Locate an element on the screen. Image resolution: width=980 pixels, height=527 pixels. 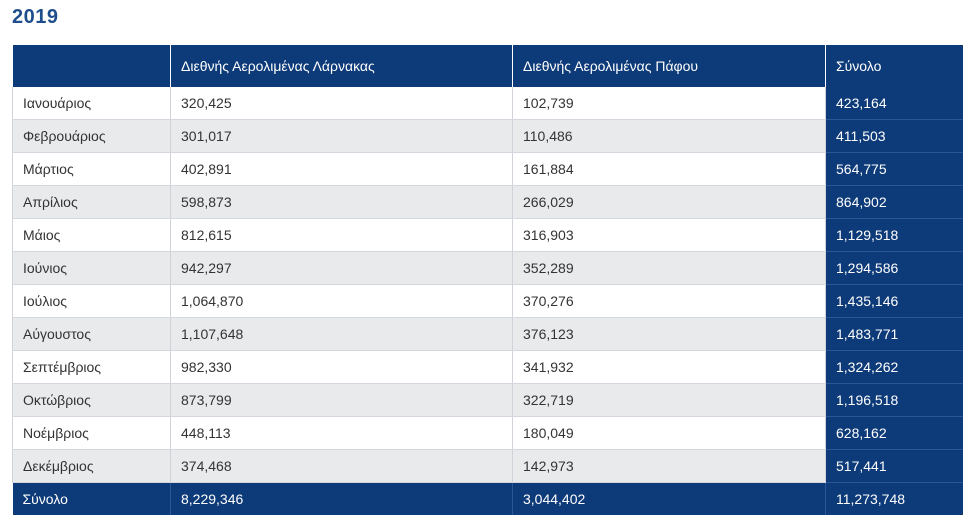
row-paphos-value: 161,884 is located at coordinates (669, 169).